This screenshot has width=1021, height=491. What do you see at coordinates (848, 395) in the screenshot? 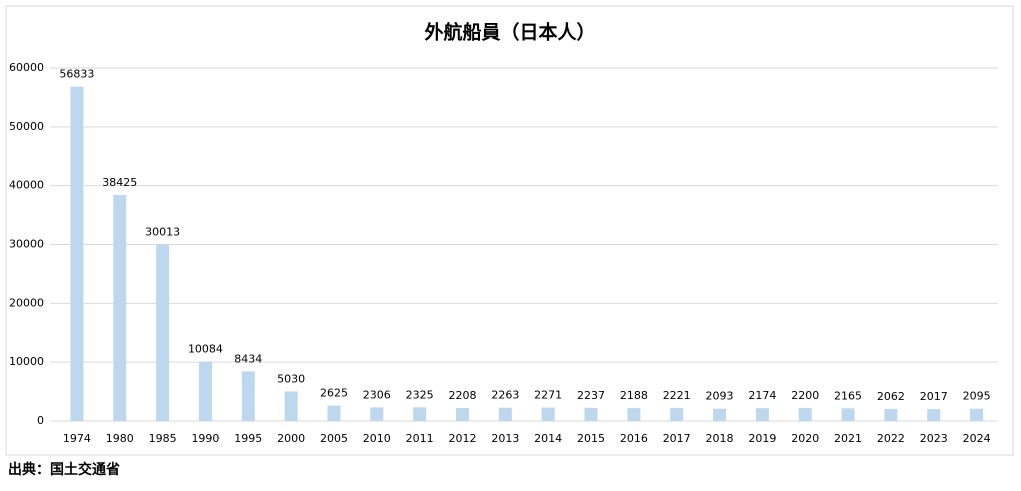
I see `data-label: 2165` at bounding box center [848, 395].